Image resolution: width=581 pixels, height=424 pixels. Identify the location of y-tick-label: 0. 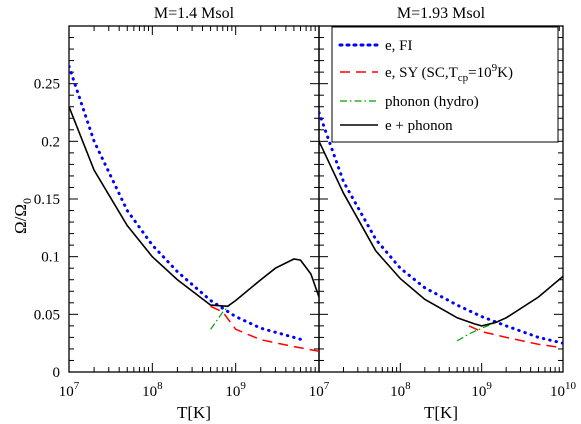
(57, 373).